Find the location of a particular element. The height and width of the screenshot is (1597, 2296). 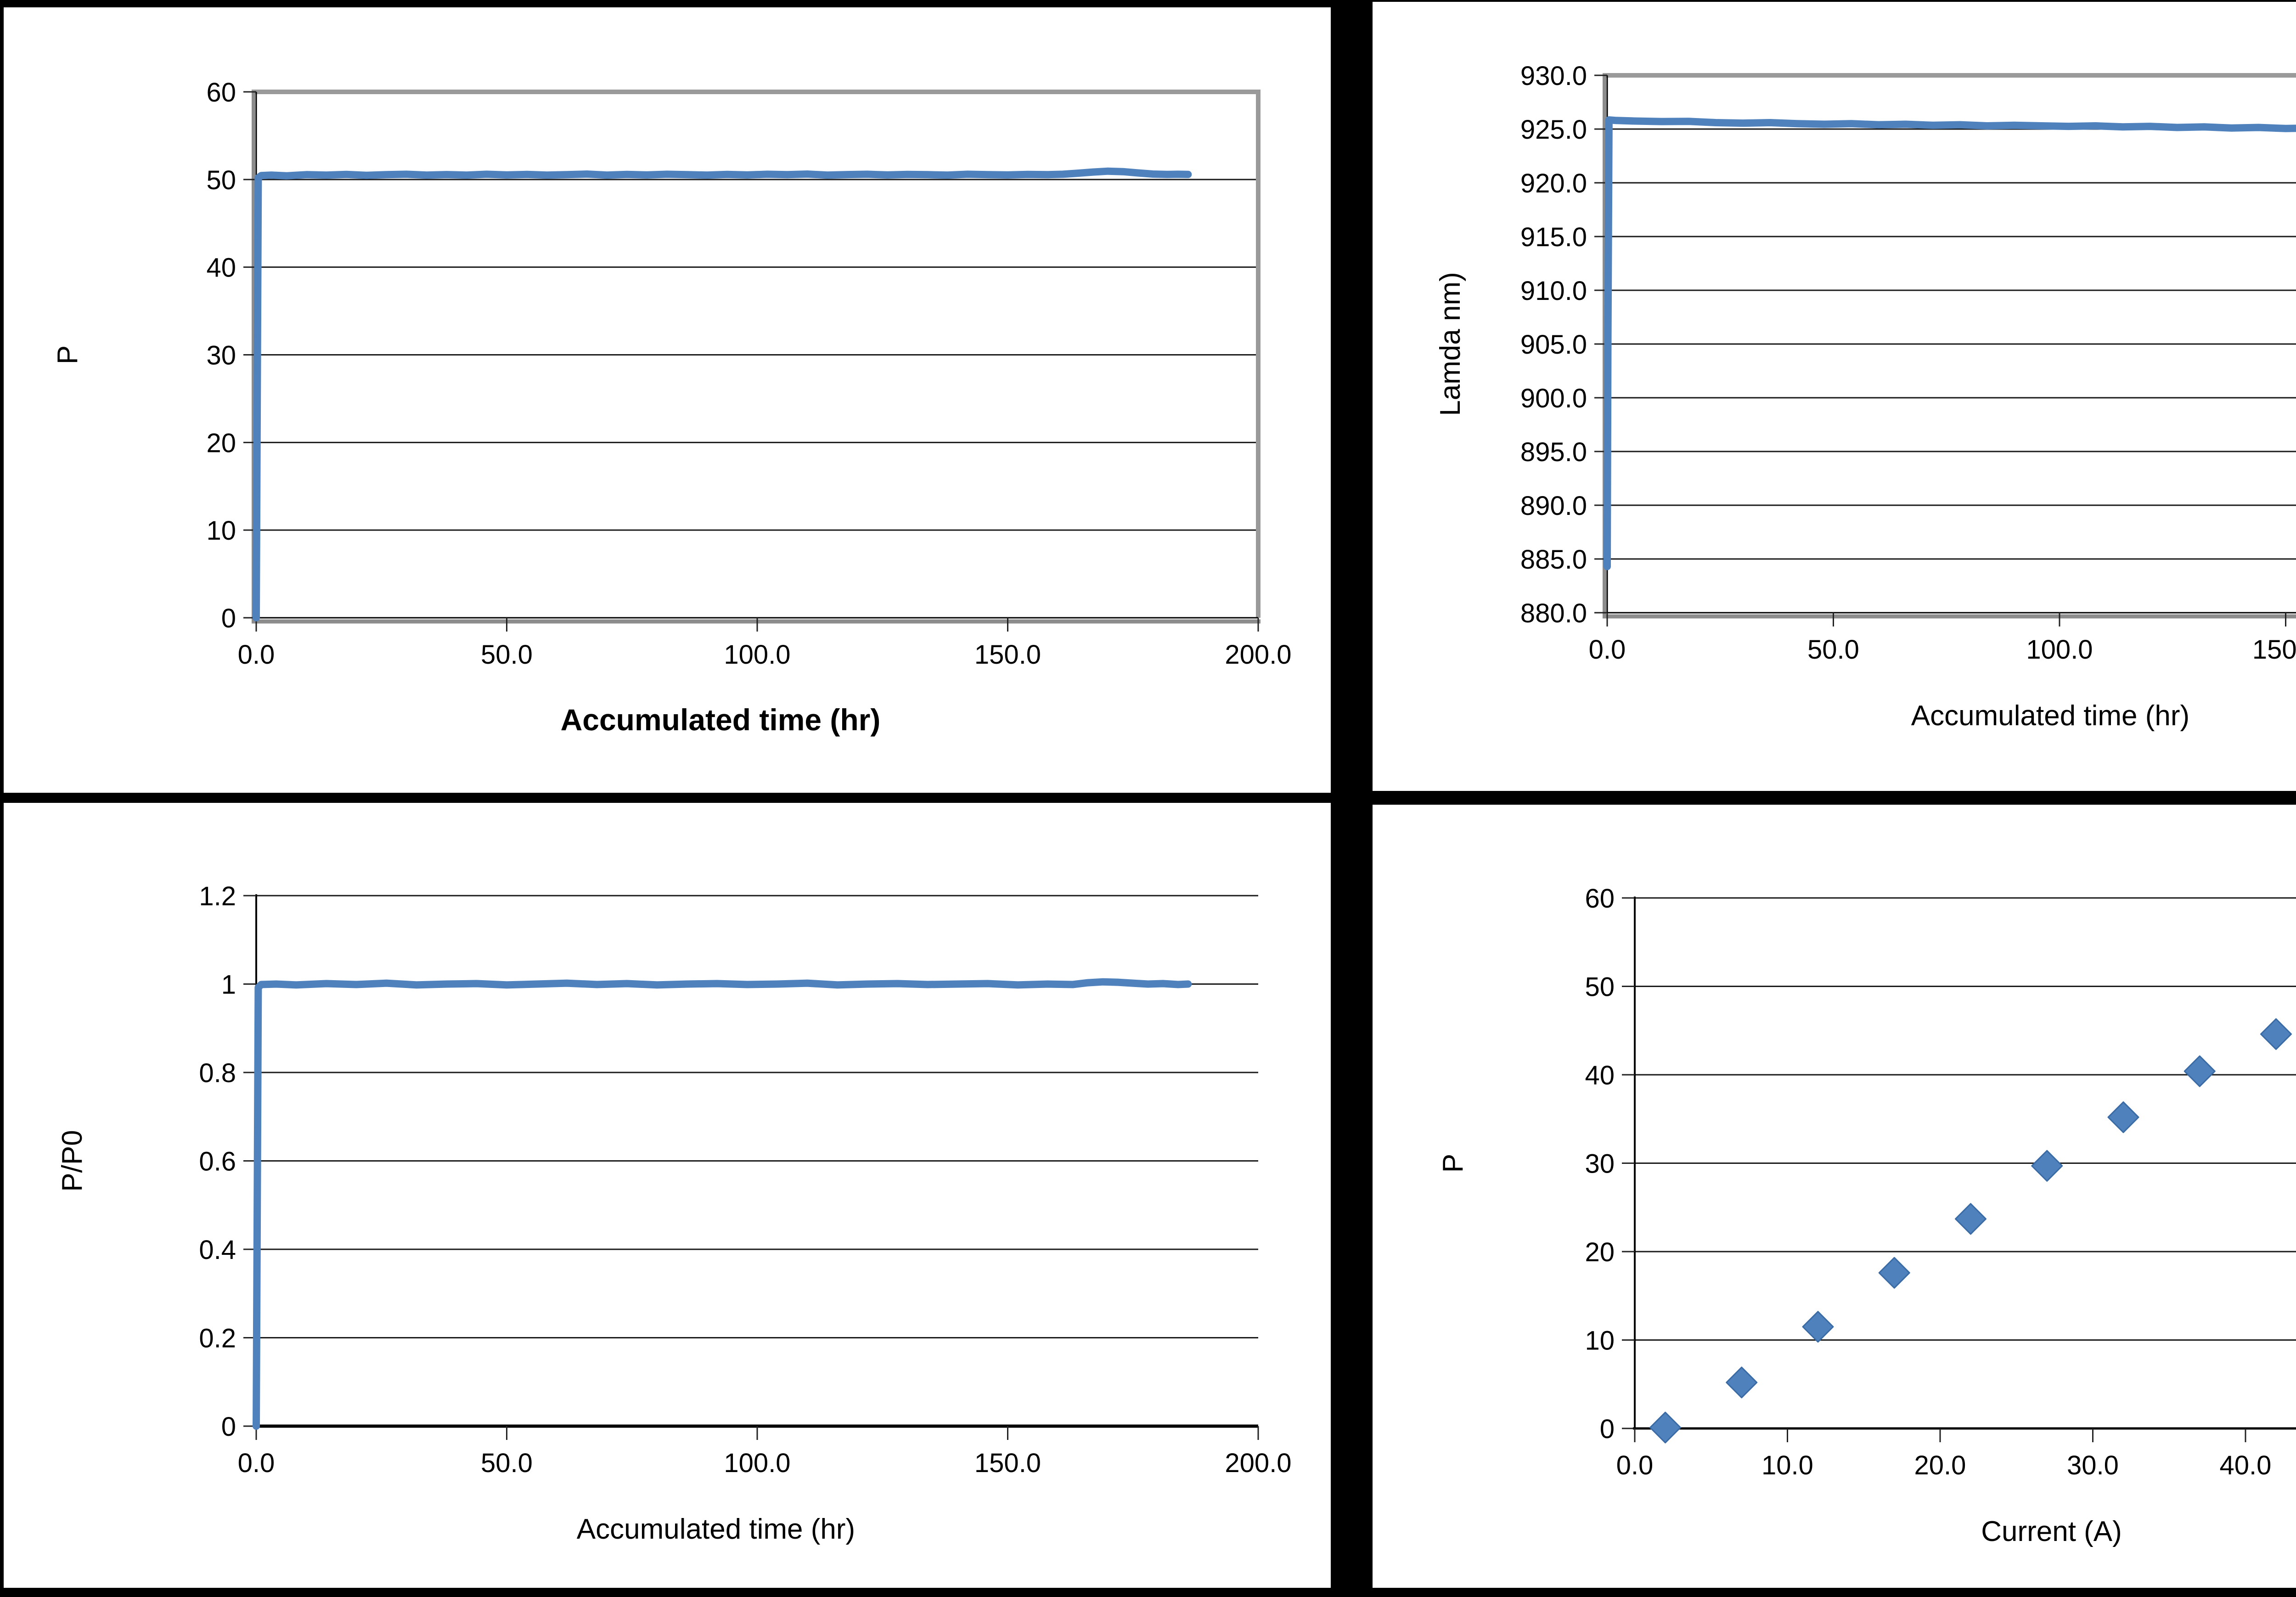

y-tick-label: 880.0 is located at coordinates (1554, 613).